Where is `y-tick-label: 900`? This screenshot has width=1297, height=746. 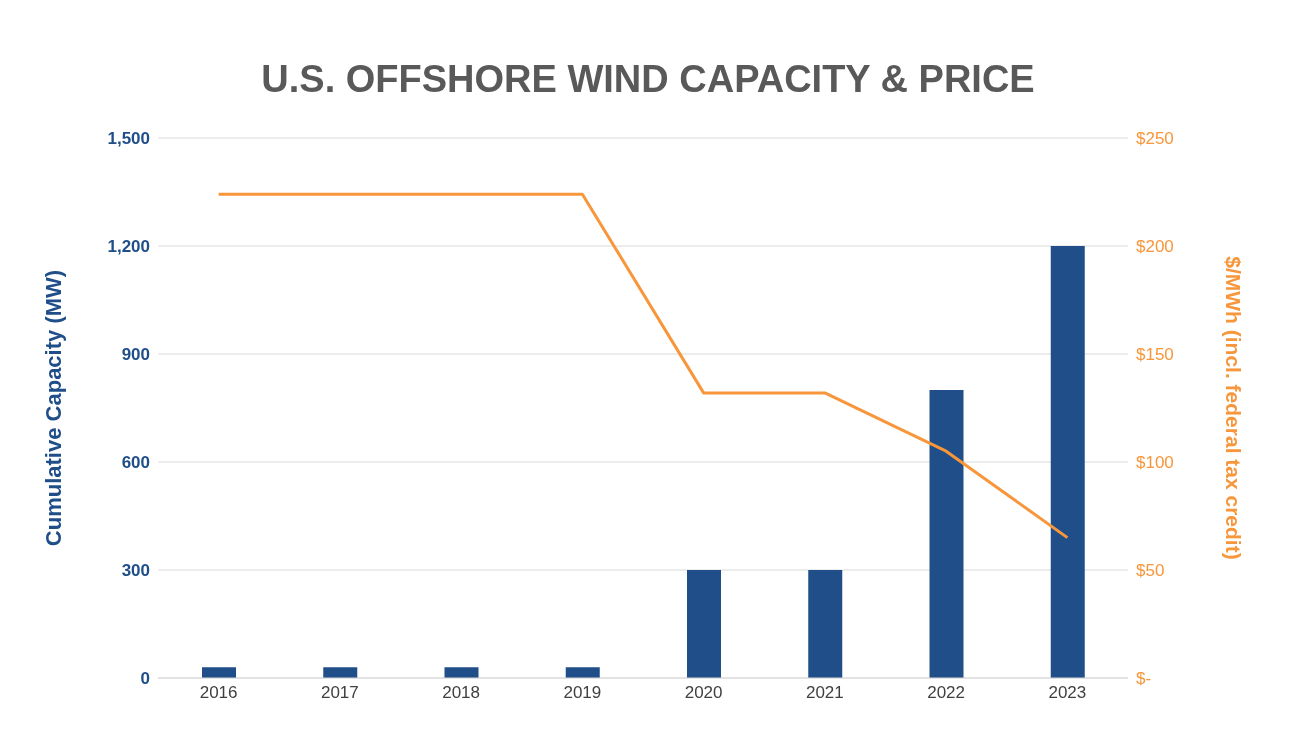 y-tick-label: 900 is located at coordinates (135, 355).